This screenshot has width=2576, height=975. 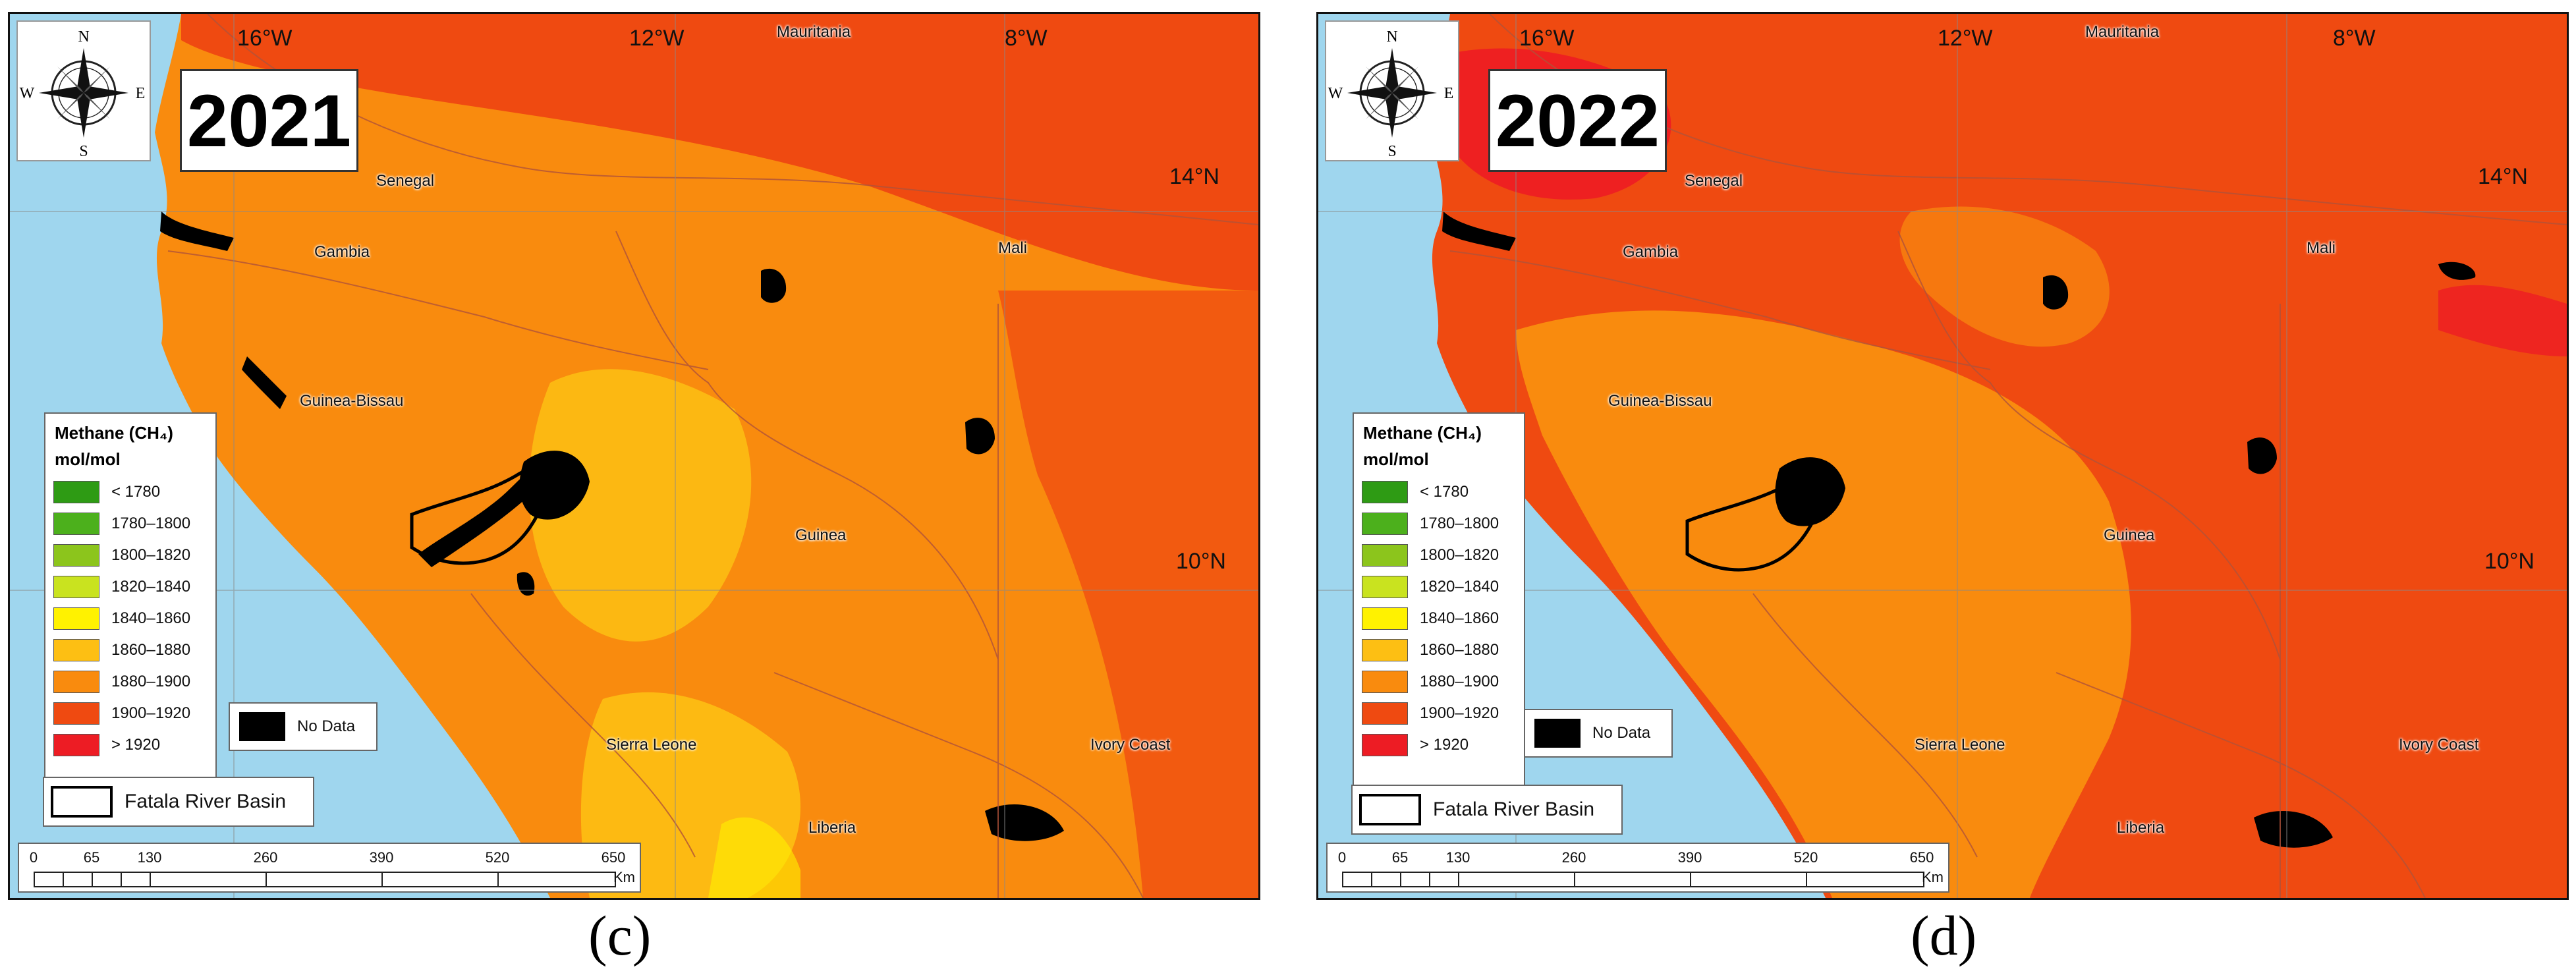 What do you see at coordinates (106, 745) in the screenshot?
I see `legend-item: > 1920` at bounding box center [106, 745].